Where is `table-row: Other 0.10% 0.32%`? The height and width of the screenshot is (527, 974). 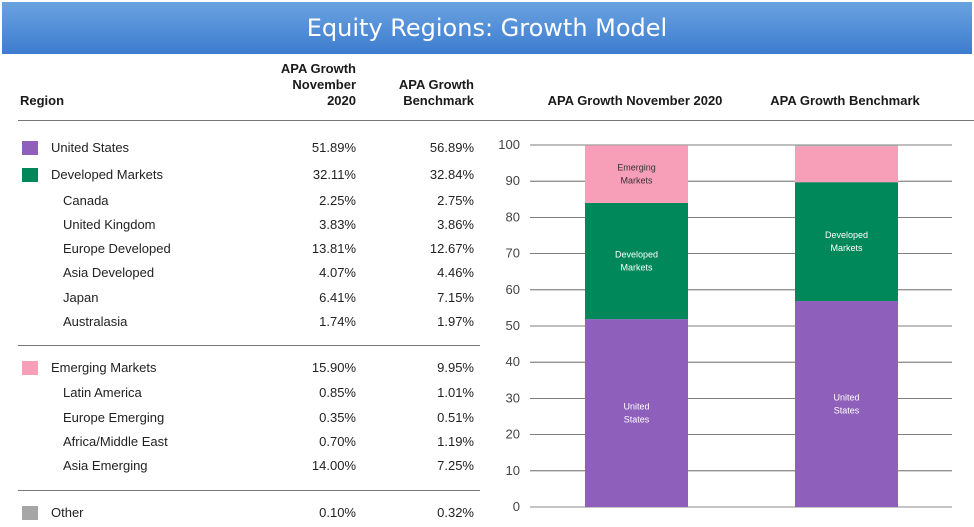 table-row: Other 0.10% 0.32% is located at coordinates (247, 513).